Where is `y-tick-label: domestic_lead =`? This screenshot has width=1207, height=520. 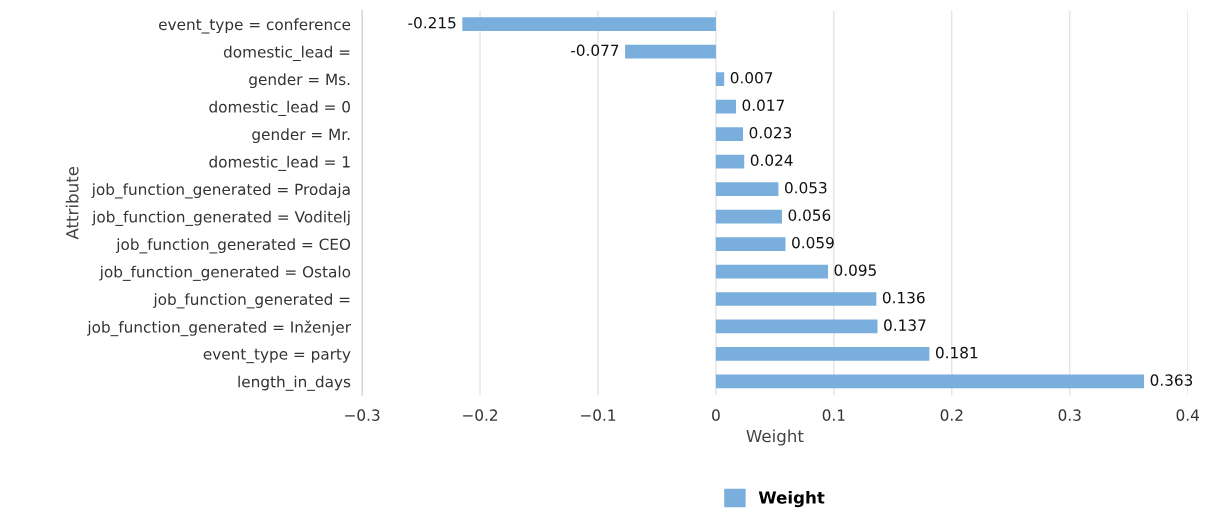
y-tick-label: domestic_lead = is located at coordinates (286, 53).